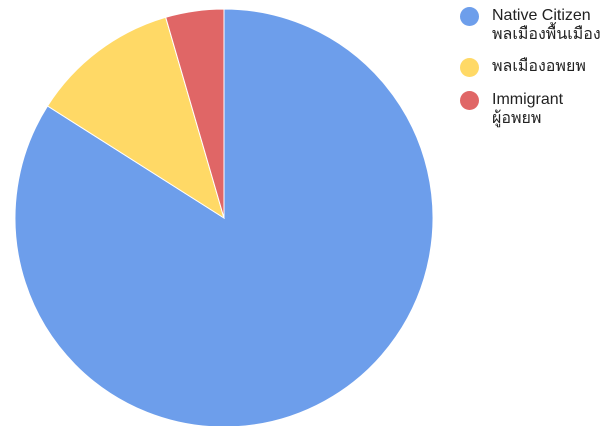 This screenshot has height=426, width=613. I want to click on legend-item-native-citizen: Native Citizen พลเมืองพื้นเมือง, so click(530, 25).